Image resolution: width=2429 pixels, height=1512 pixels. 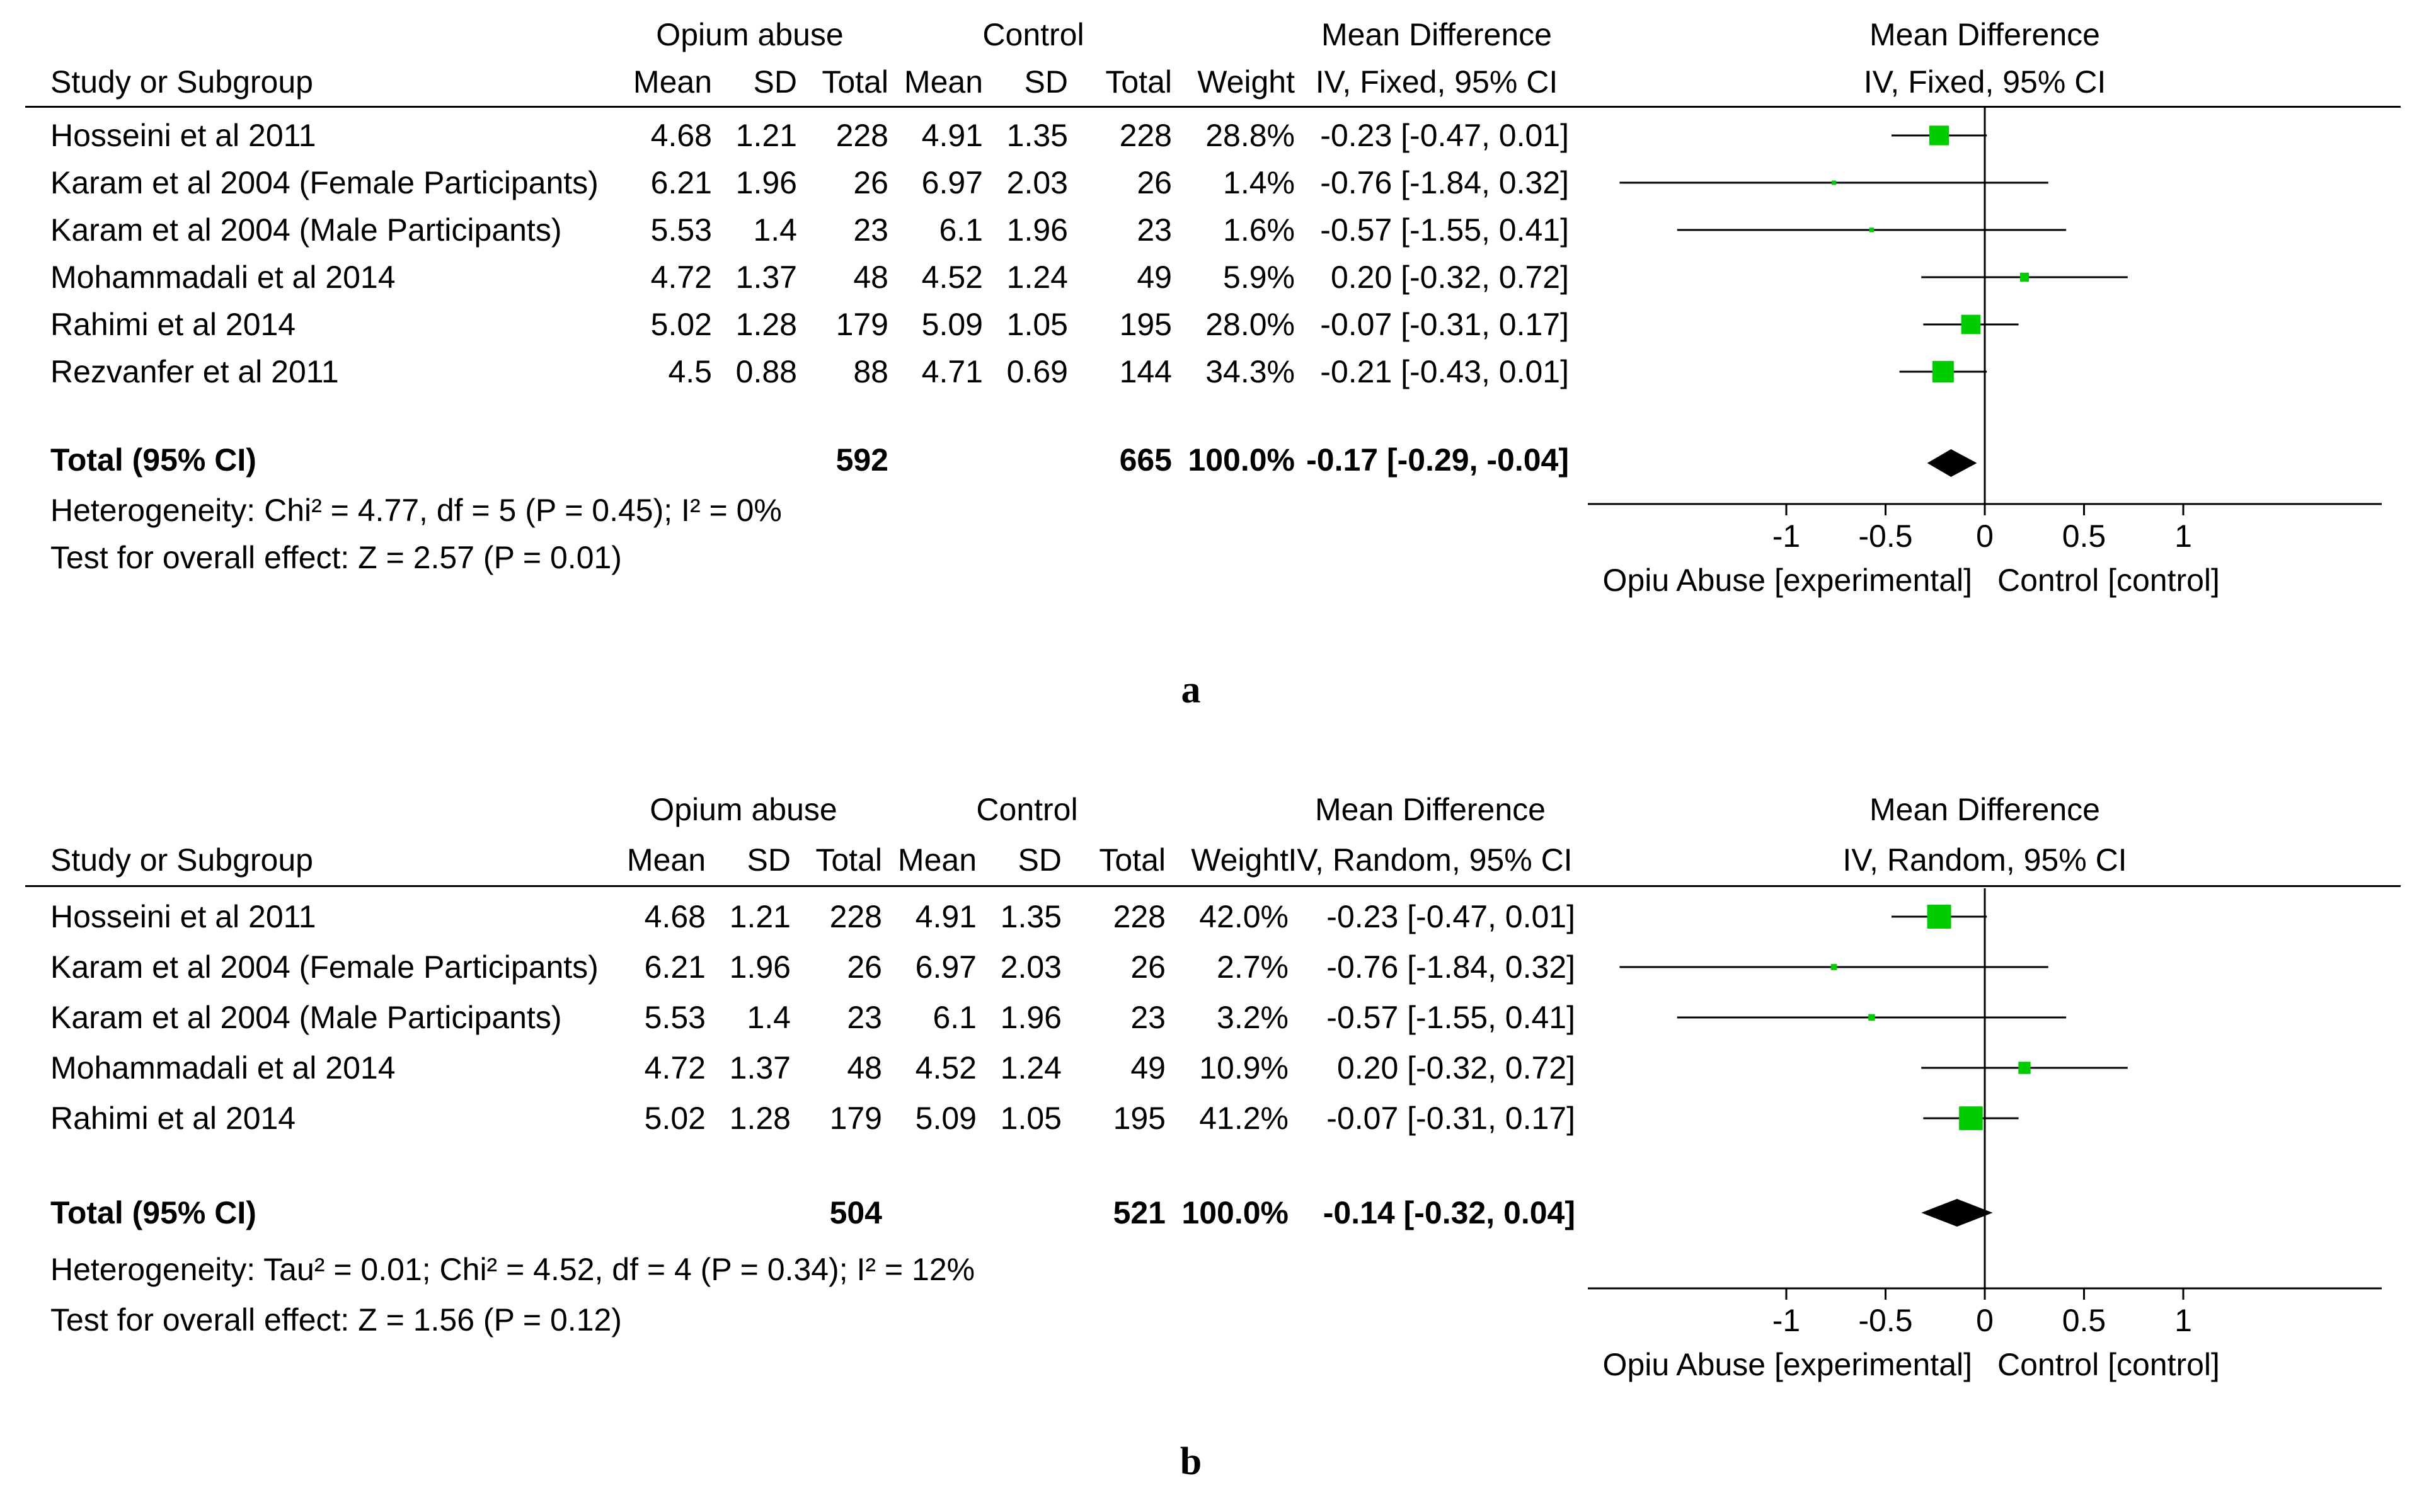 What do you see at coordinates (324, 182) in the screenshot?
I see `study-name: Karam et al 2004 (Female Participants)` at bounding box center [324, 182].